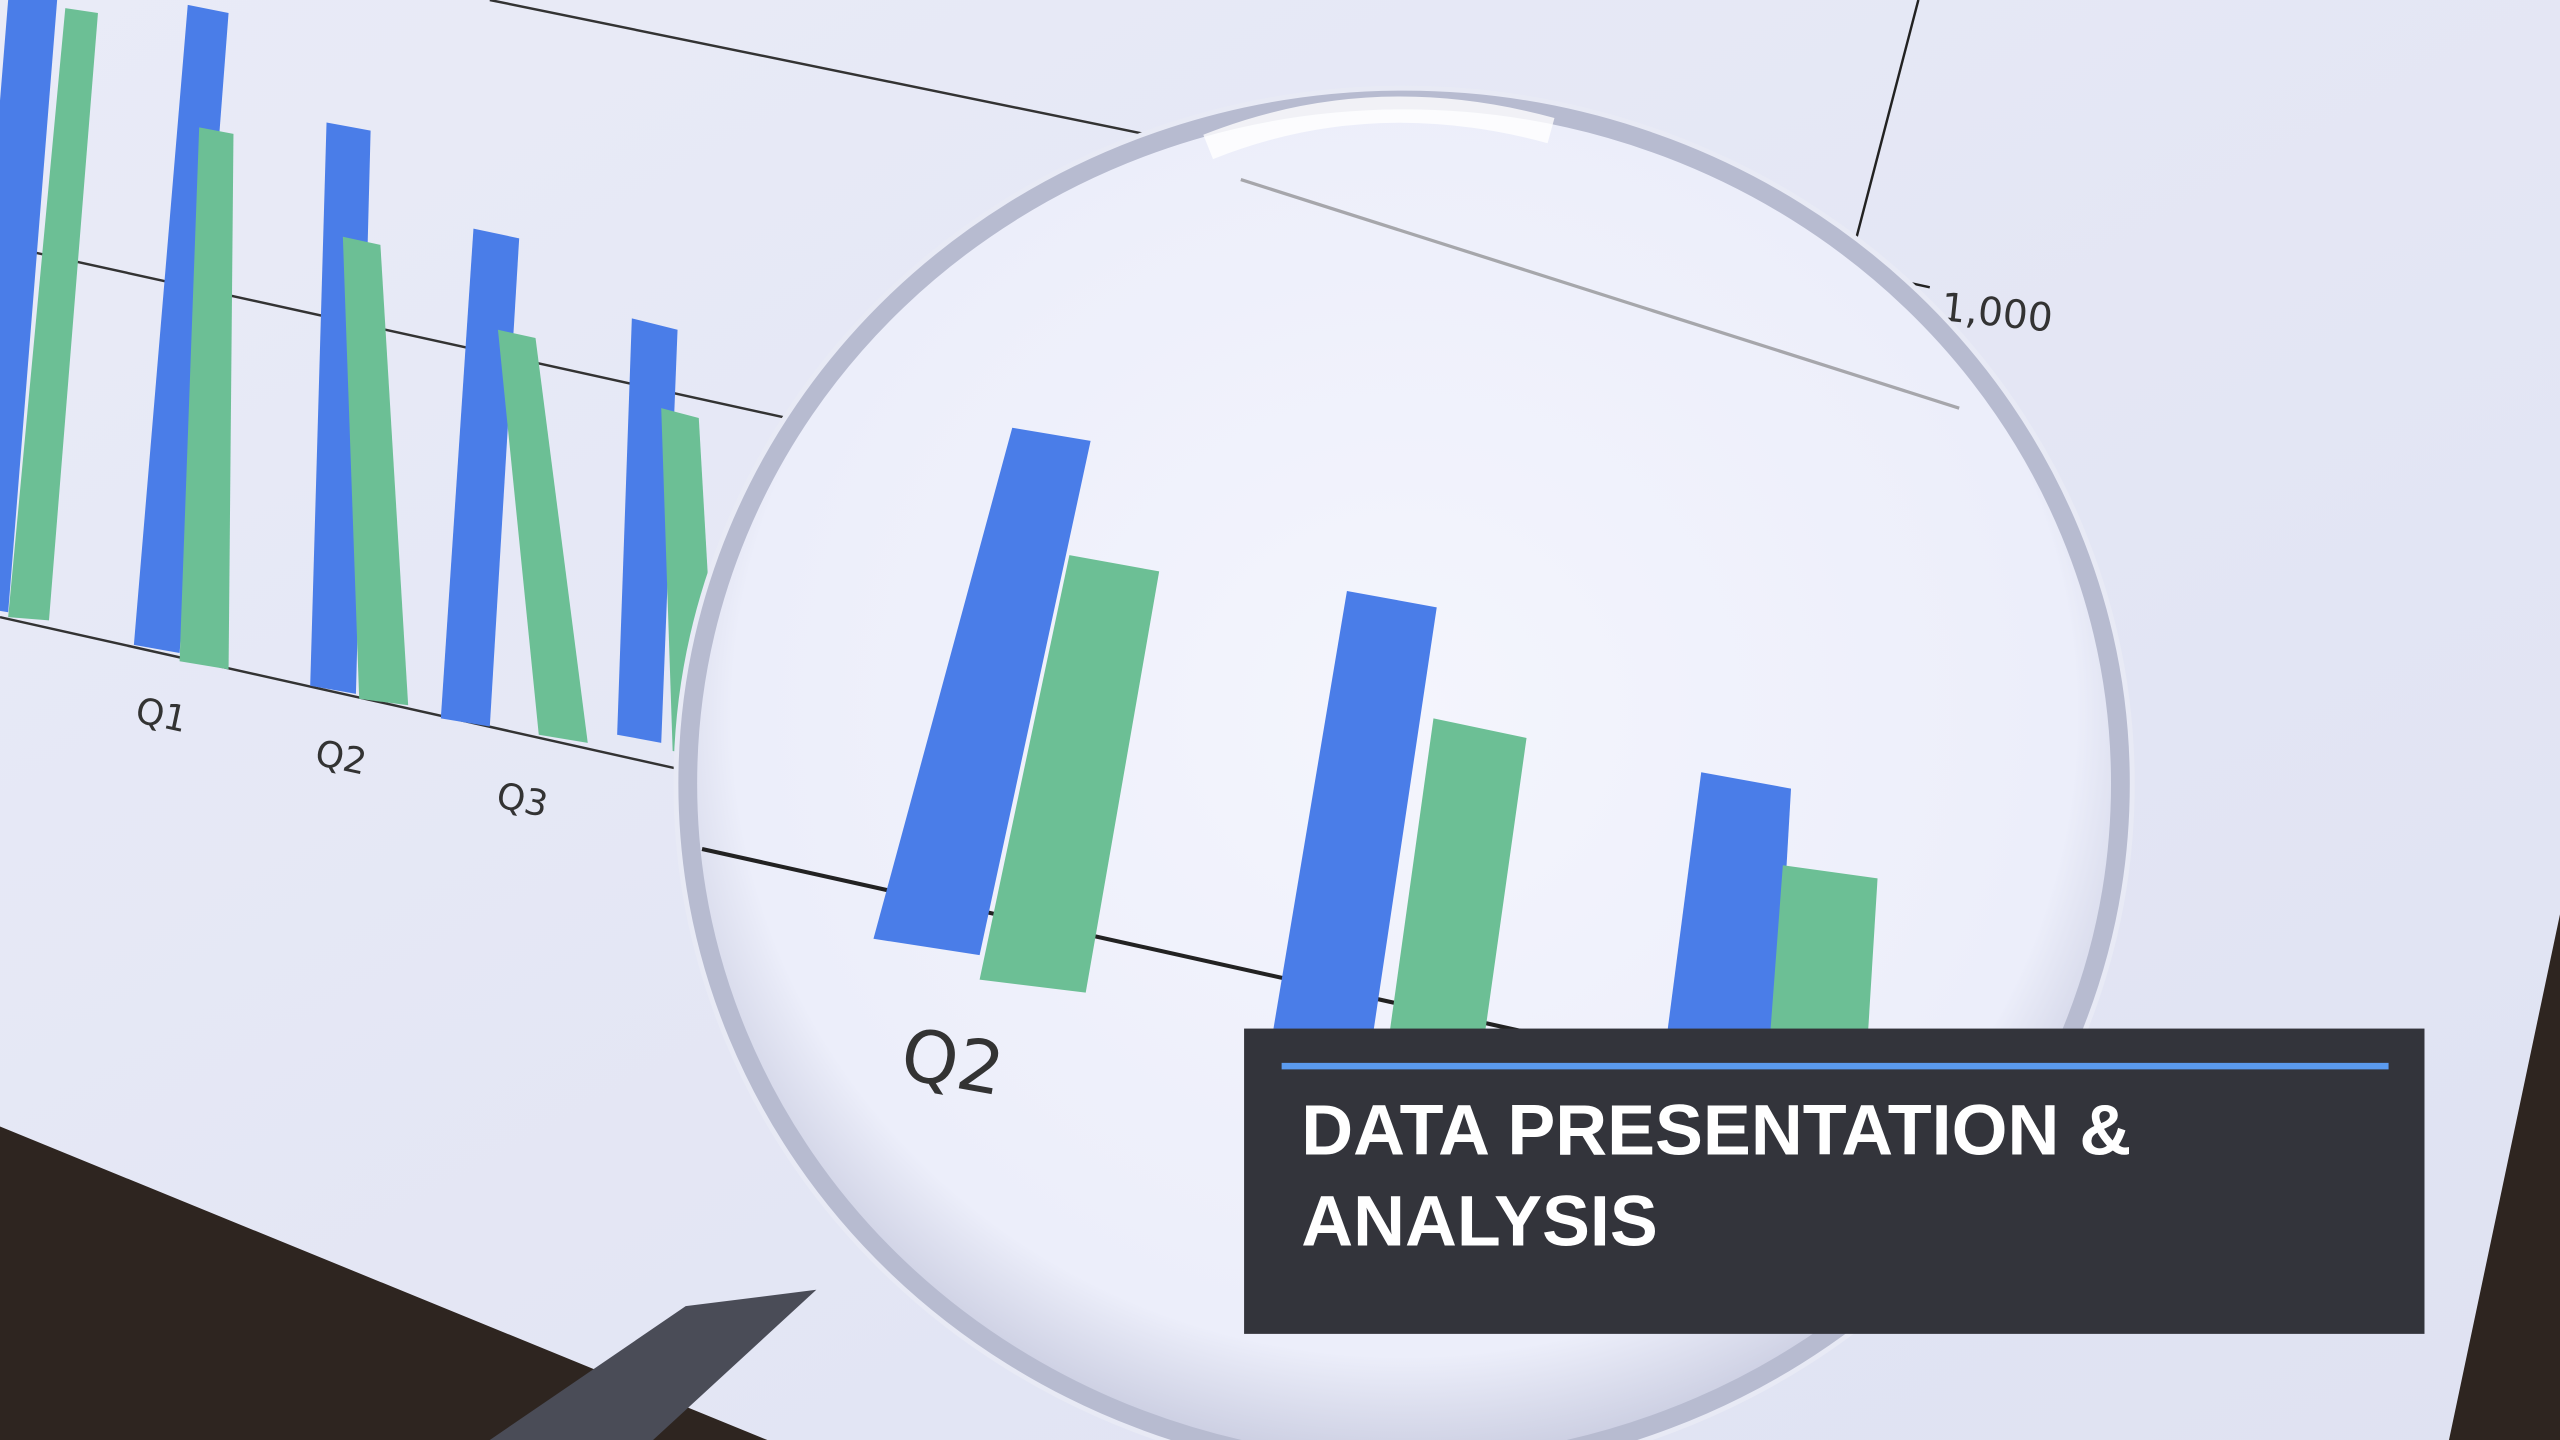 The width and height of the screenshot is (2560, 1440). What do you see at coordinates (161, 715) in the screenshot?
I see `photo-label: Q1` at bounding box center [161, 715].